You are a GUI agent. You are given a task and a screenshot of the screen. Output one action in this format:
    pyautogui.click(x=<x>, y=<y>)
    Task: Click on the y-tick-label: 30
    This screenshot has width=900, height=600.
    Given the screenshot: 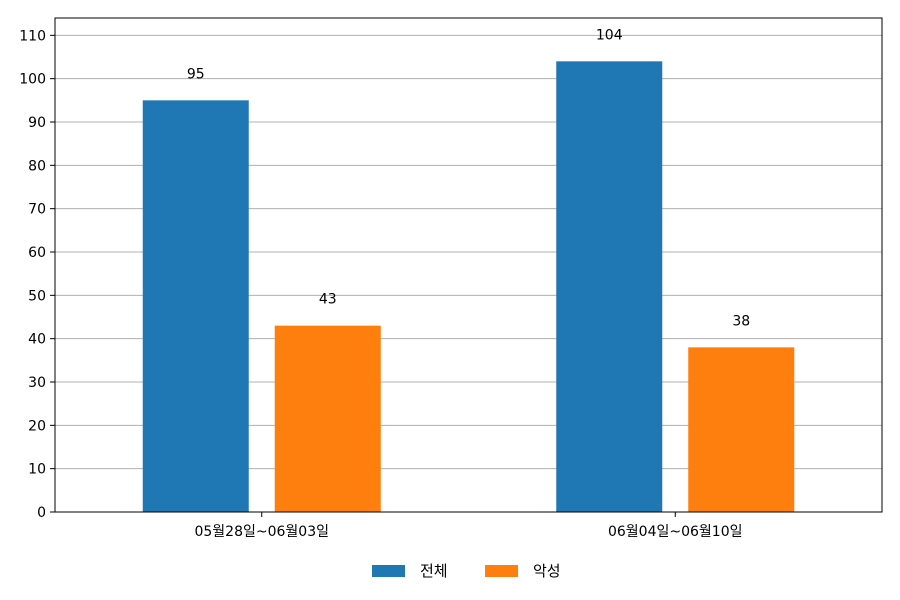 What is the action you would take?
    pyautogui.click(x=37, y=383)
    